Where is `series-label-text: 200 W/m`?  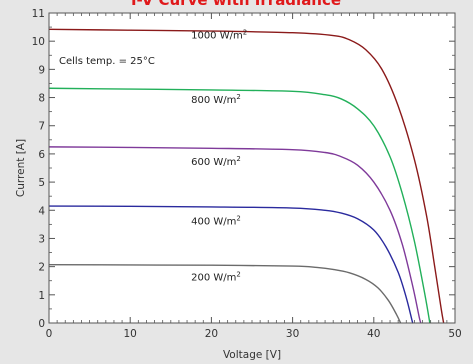
series-label-text: 200 W/m is located at coordinates (213, 278).